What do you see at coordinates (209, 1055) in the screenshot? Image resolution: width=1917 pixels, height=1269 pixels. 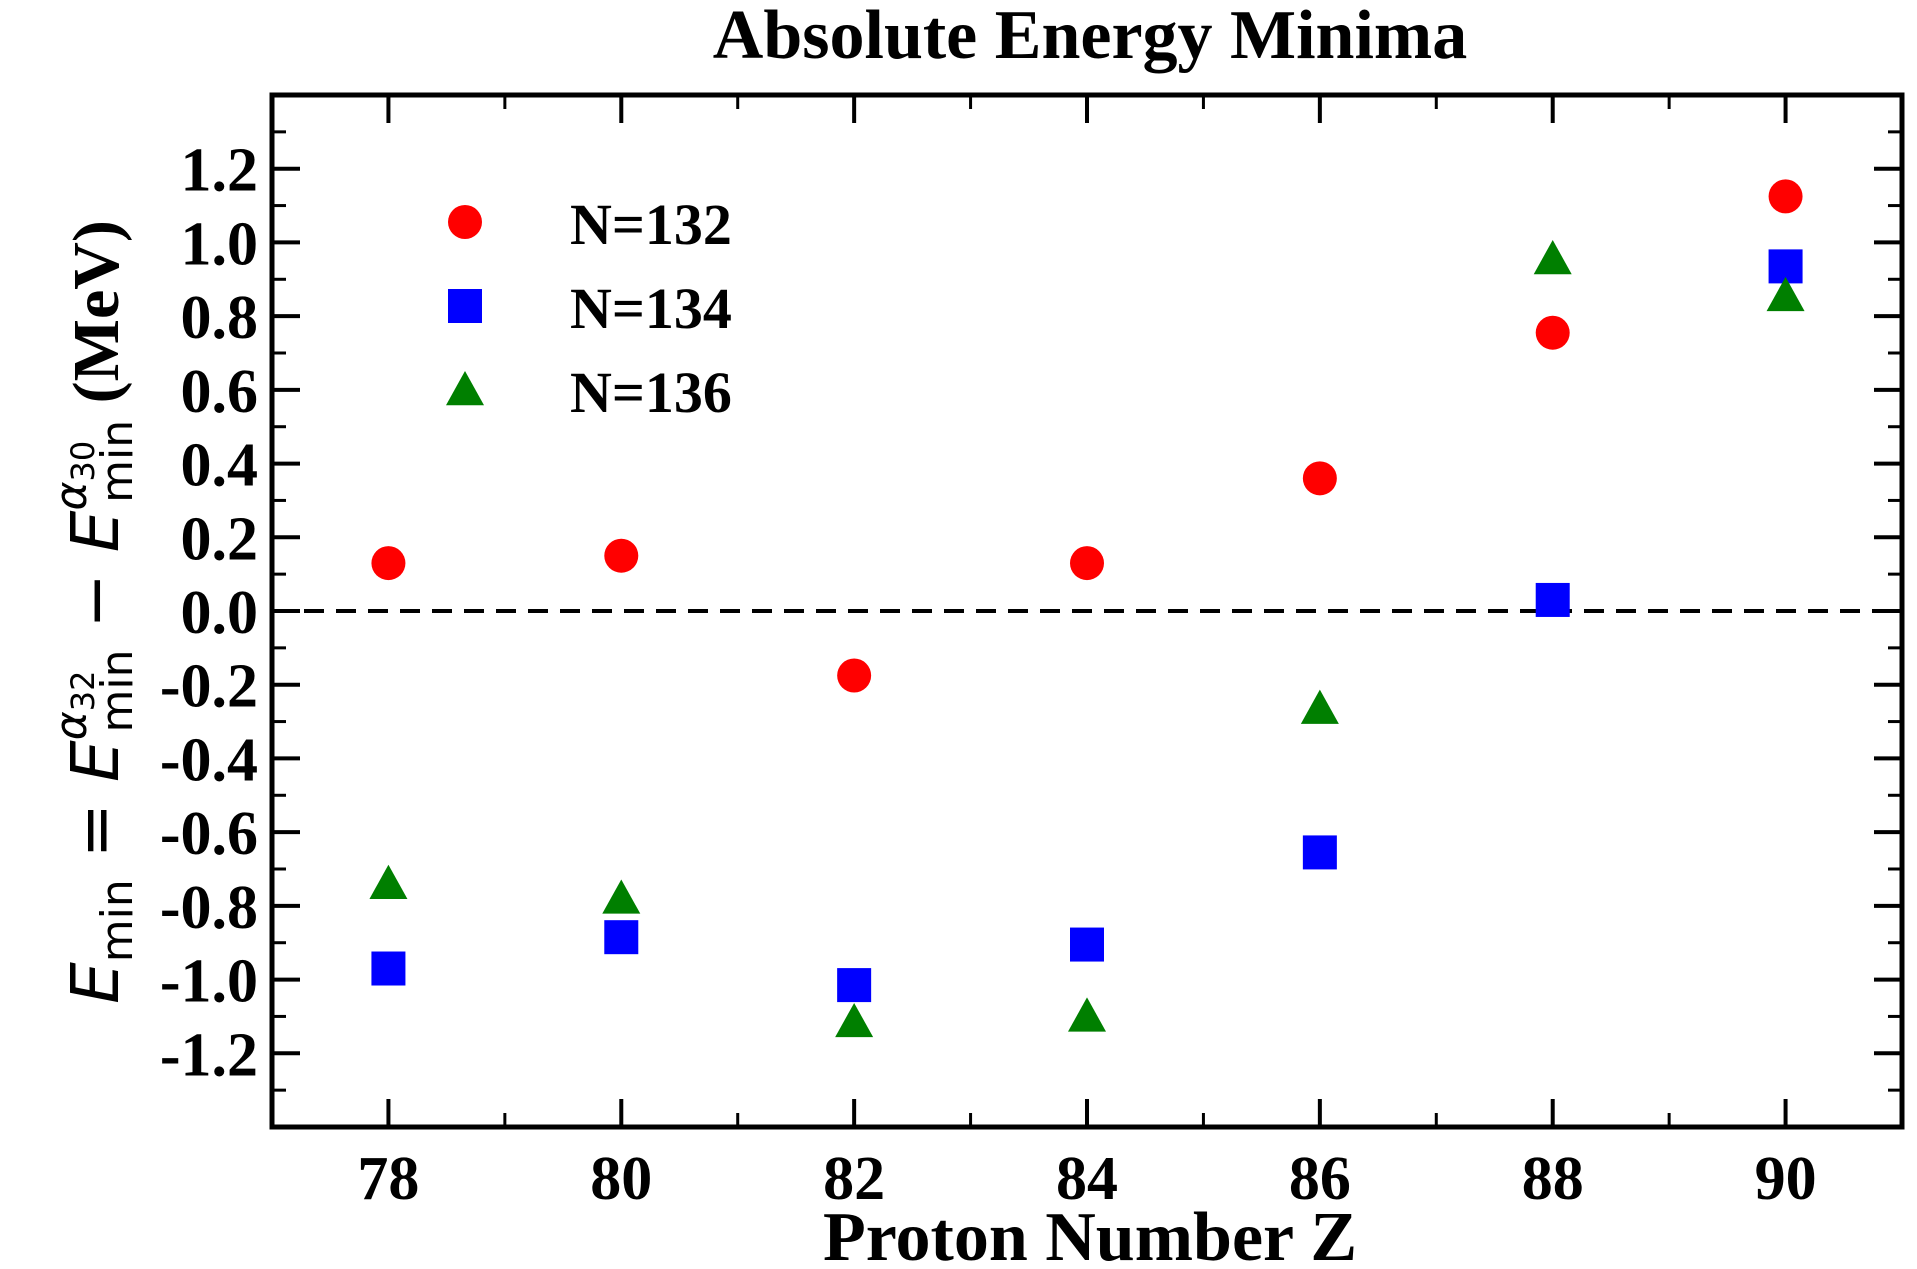 I see `y-tick-label: -1.2` at bounding box center [209, 1055].